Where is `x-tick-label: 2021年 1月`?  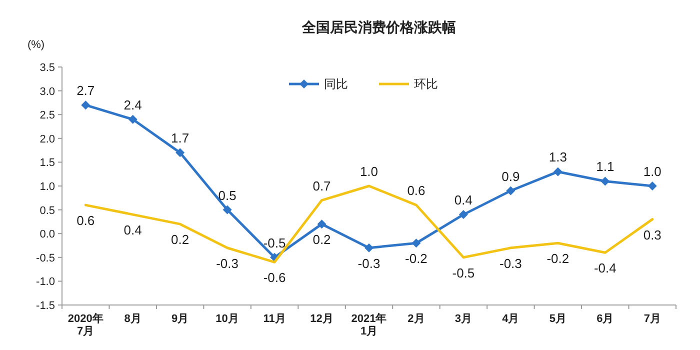 x-tick-label: 2021年 1月 is located at coordinates (369, 325).